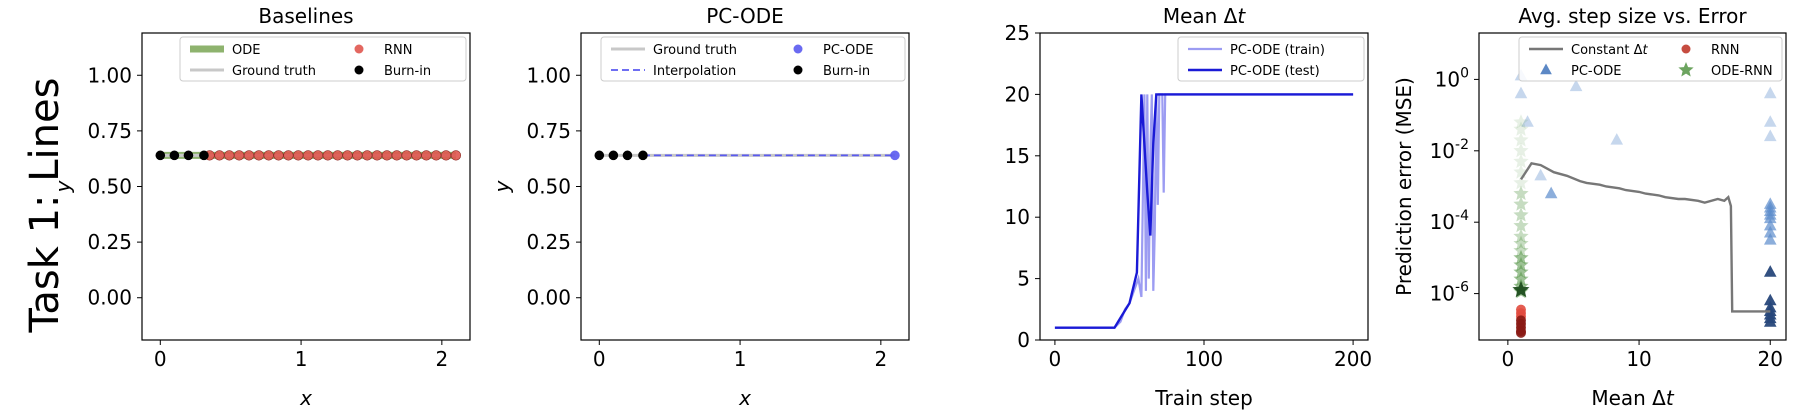  What do you see at coordinates (398, 50) in the screenshot?
I see `legend-label: RNN` at bounding box center [398, 50].